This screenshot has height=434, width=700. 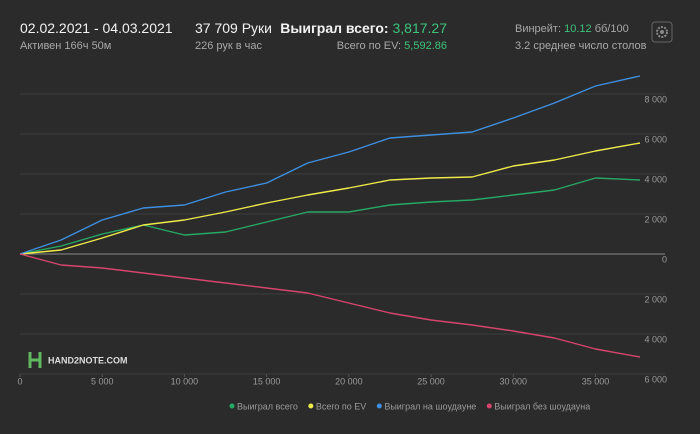 I want to click on hands-per-hour: 226 рук в час, so click(x=229, y=46).